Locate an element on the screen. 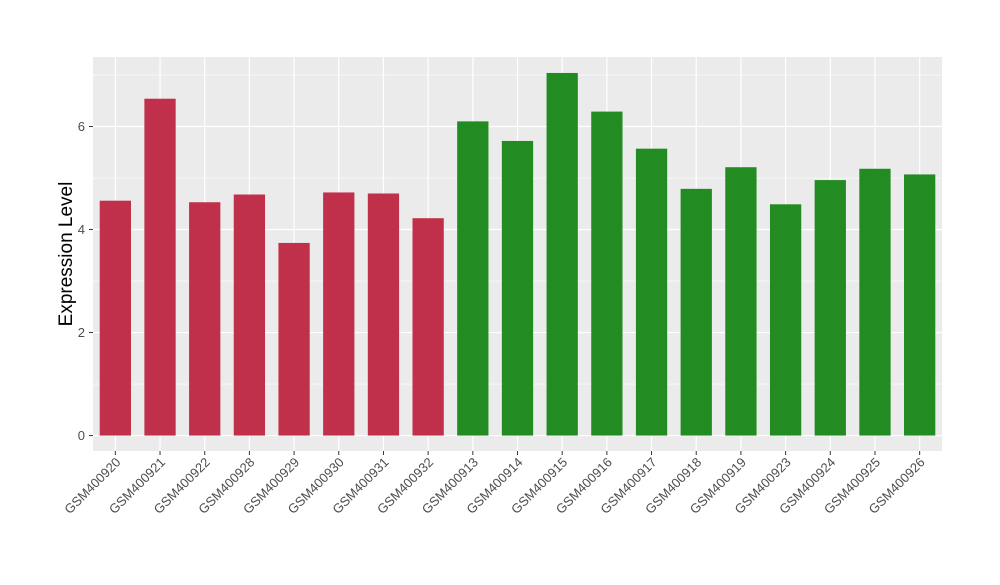  bar-GSM400928 is located at coordinates (249, 315).